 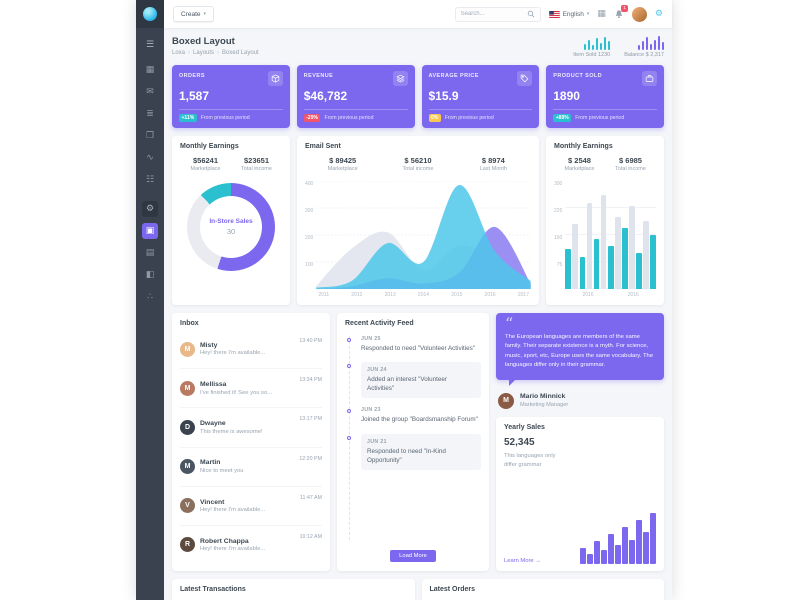 What do you see at coordinates (519, 442) in the screenshot?
I see `yearly-sales-value: 52,345` at bounding box center [519, 442].